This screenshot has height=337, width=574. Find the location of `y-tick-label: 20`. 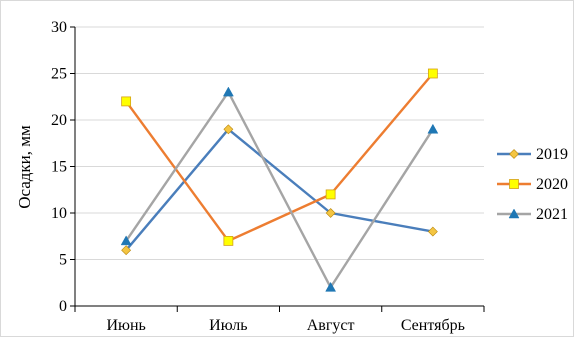

y-tick-label: 20 is located at coordinates (59, 120).